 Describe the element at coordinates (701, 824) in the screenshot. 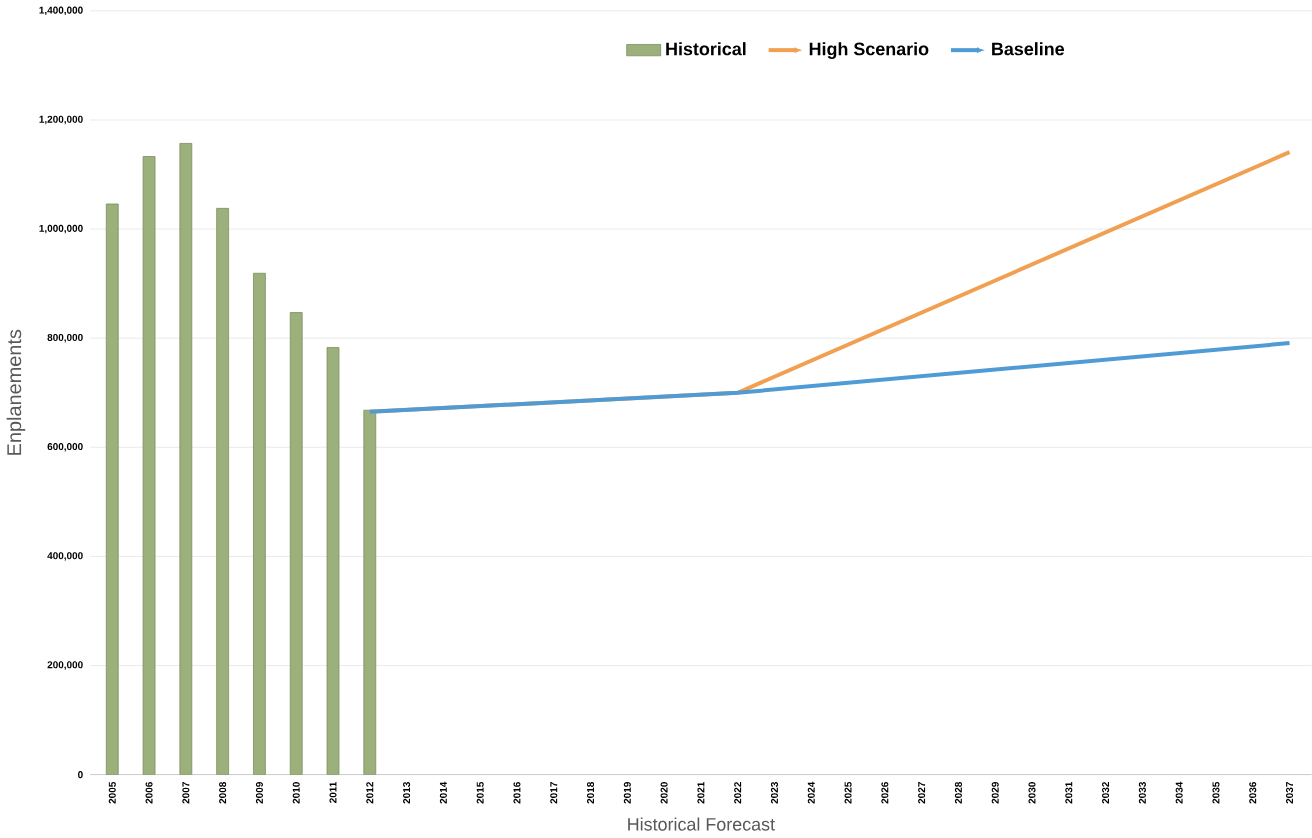

I see `x-axis-title: Historical Forecast` at that location.